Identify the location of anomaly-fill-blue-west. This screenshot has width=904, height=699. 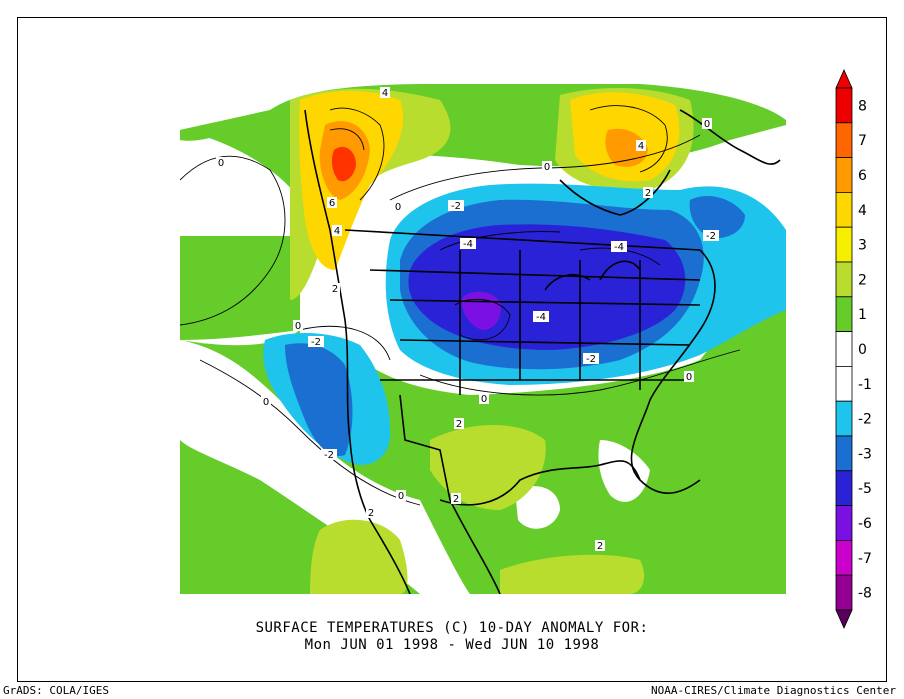
(319, 399).